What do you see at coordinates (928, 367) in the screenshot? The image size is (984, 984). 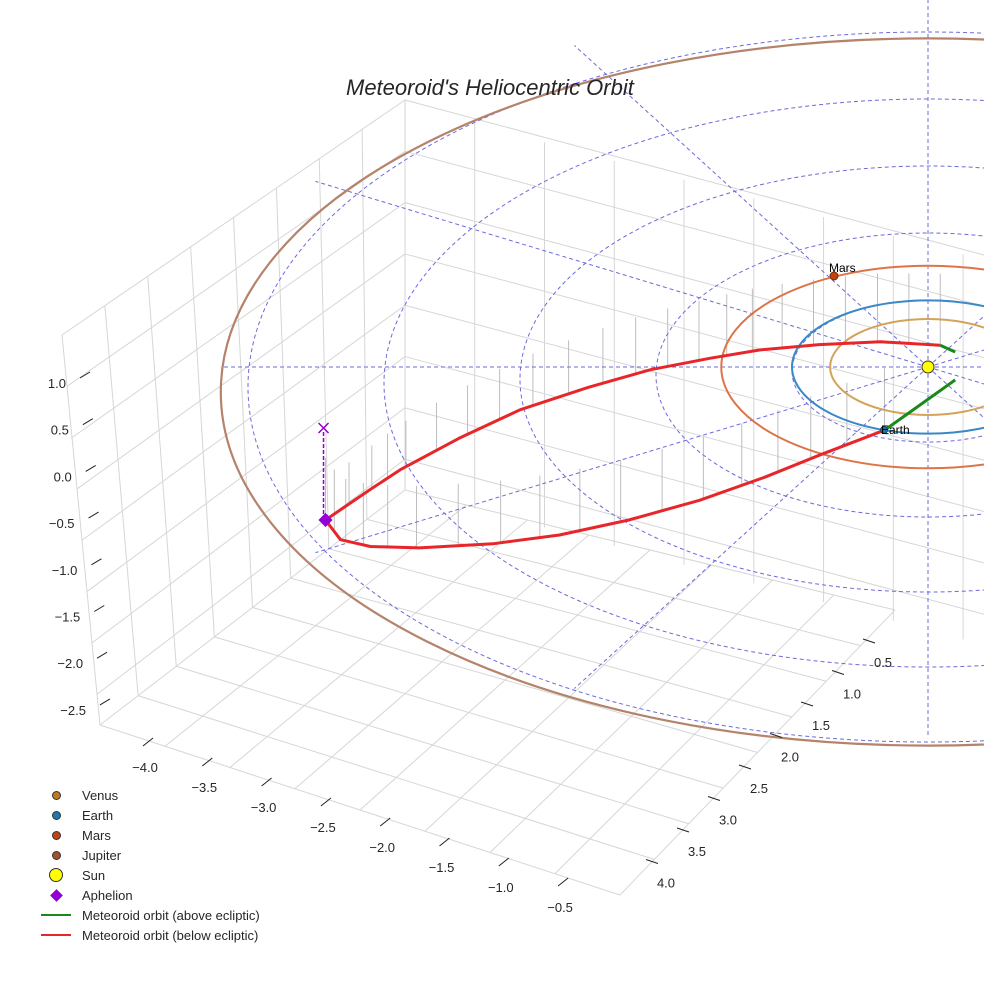 I see `sun-marker` at bounding box center [928, 367].